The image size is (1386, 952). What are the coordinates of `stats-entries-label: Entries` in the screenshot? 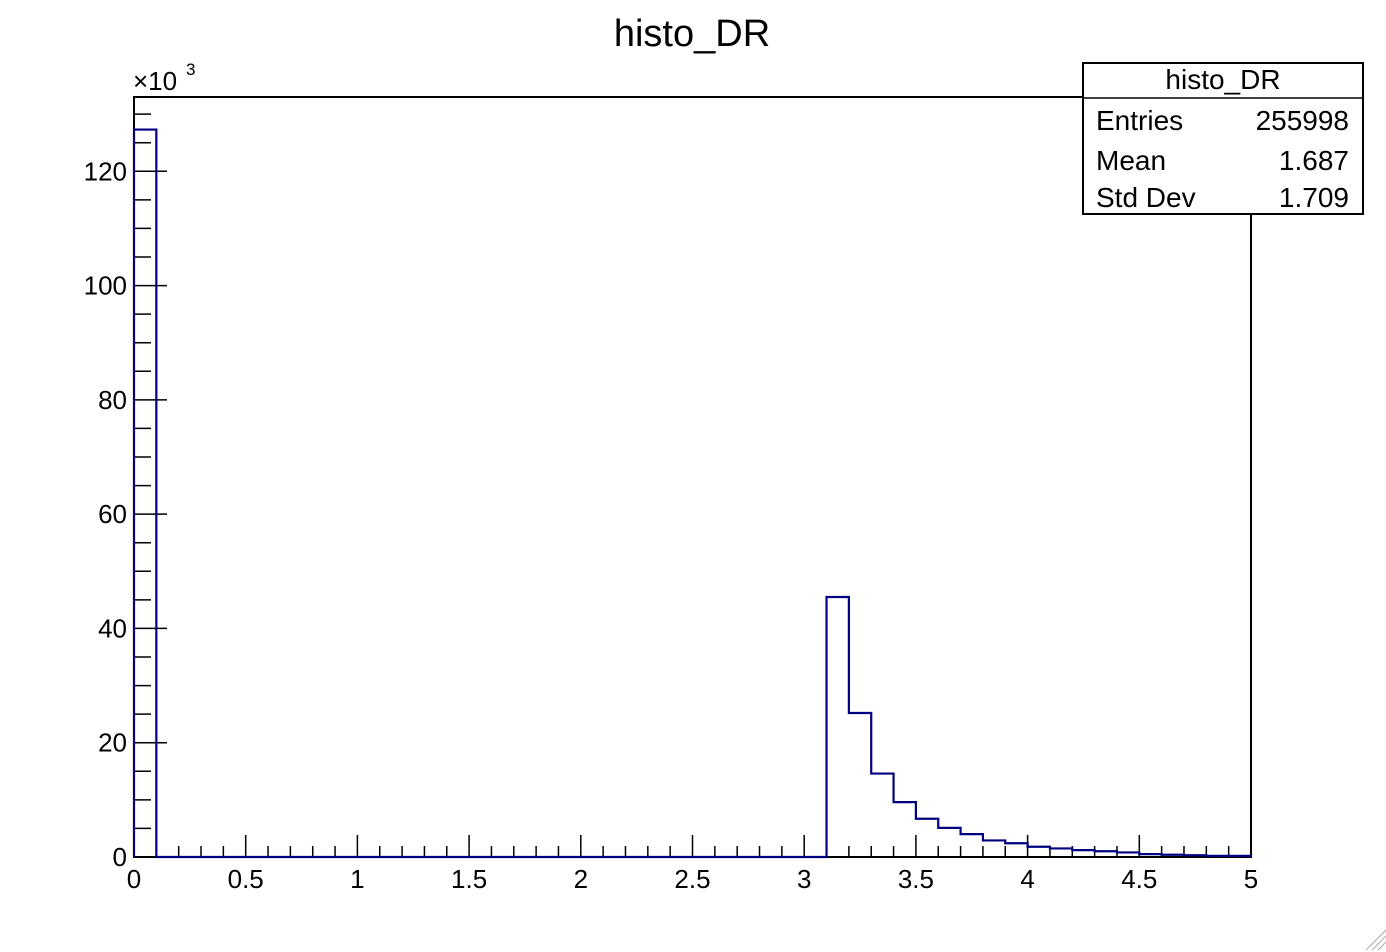 It's located at (1139, 120).